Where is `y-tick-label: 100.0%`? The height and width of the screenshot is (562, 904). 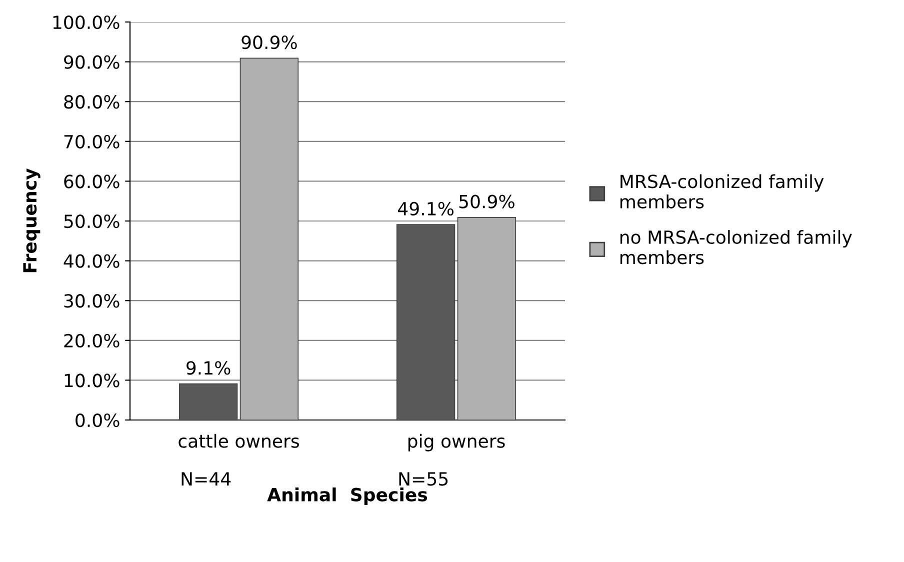 y-tick-label: 100.0% is located at coordinates (86, 22).